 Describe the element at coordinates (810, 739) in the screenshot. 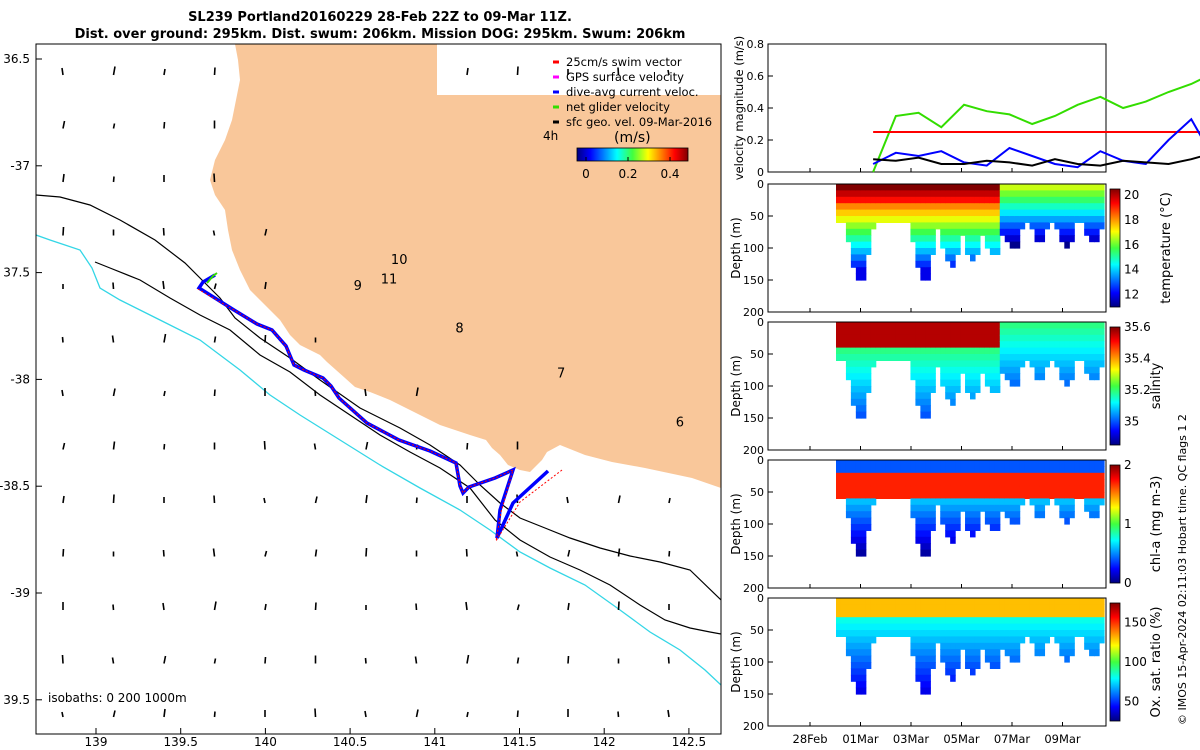

I see `time-tick-label: 28Feb` at that location.